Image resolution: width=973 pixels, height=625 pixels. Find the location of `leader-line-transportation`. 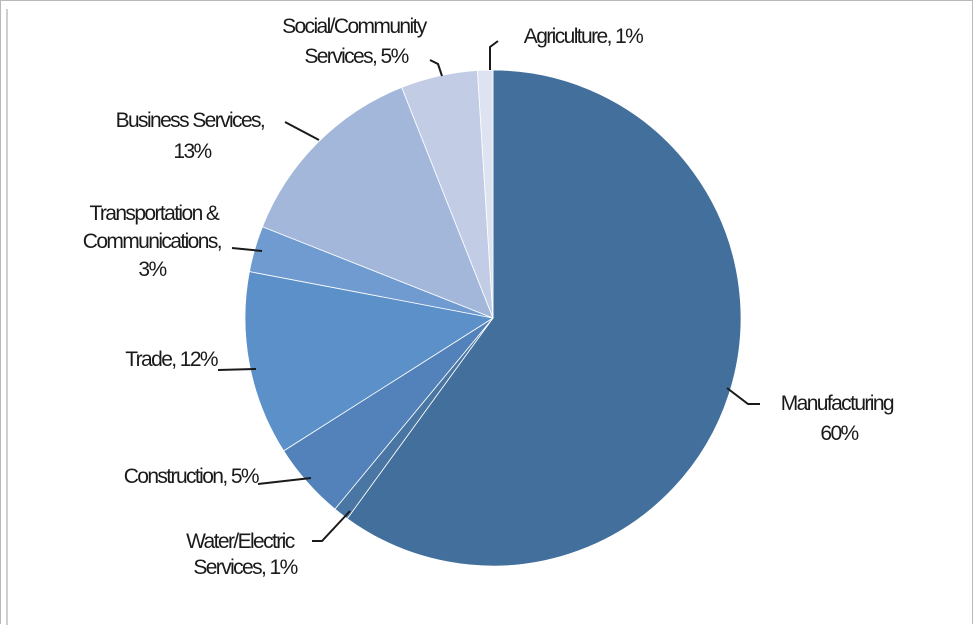

leader-line-transportation is located at coordinates (247, 249).